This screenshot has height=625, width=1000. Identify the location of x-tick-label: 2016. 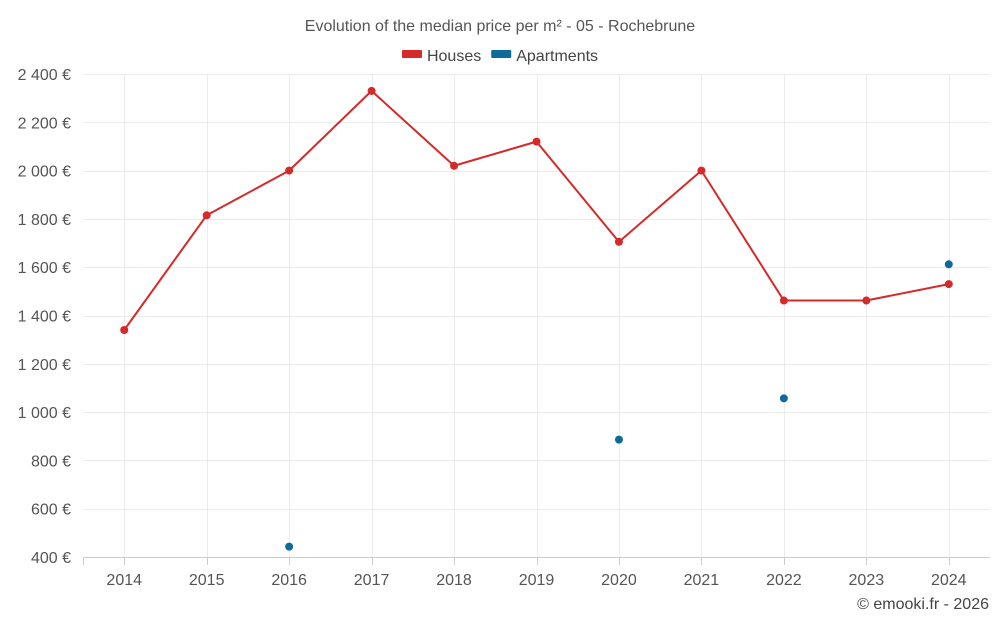
(289, 580).